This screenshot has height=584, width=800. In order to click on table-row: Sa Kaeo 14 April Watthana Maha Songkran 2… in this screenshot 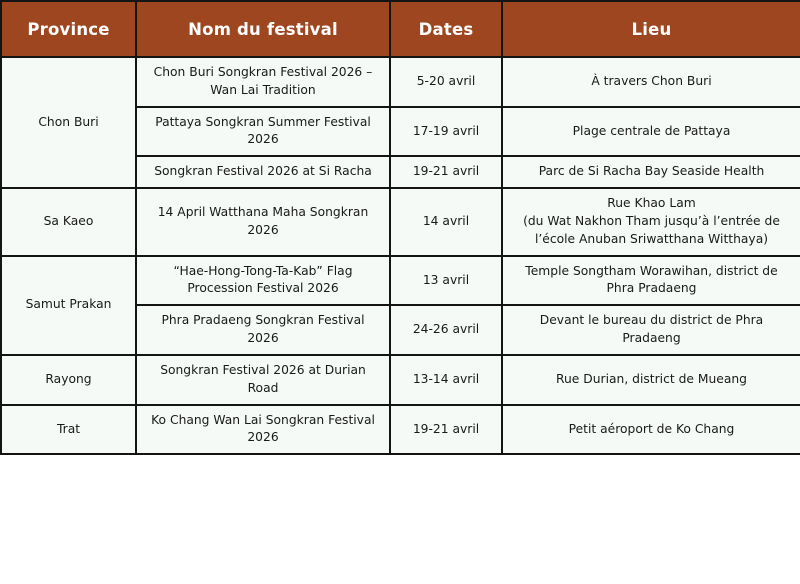, I will do `click(400, 222)`.